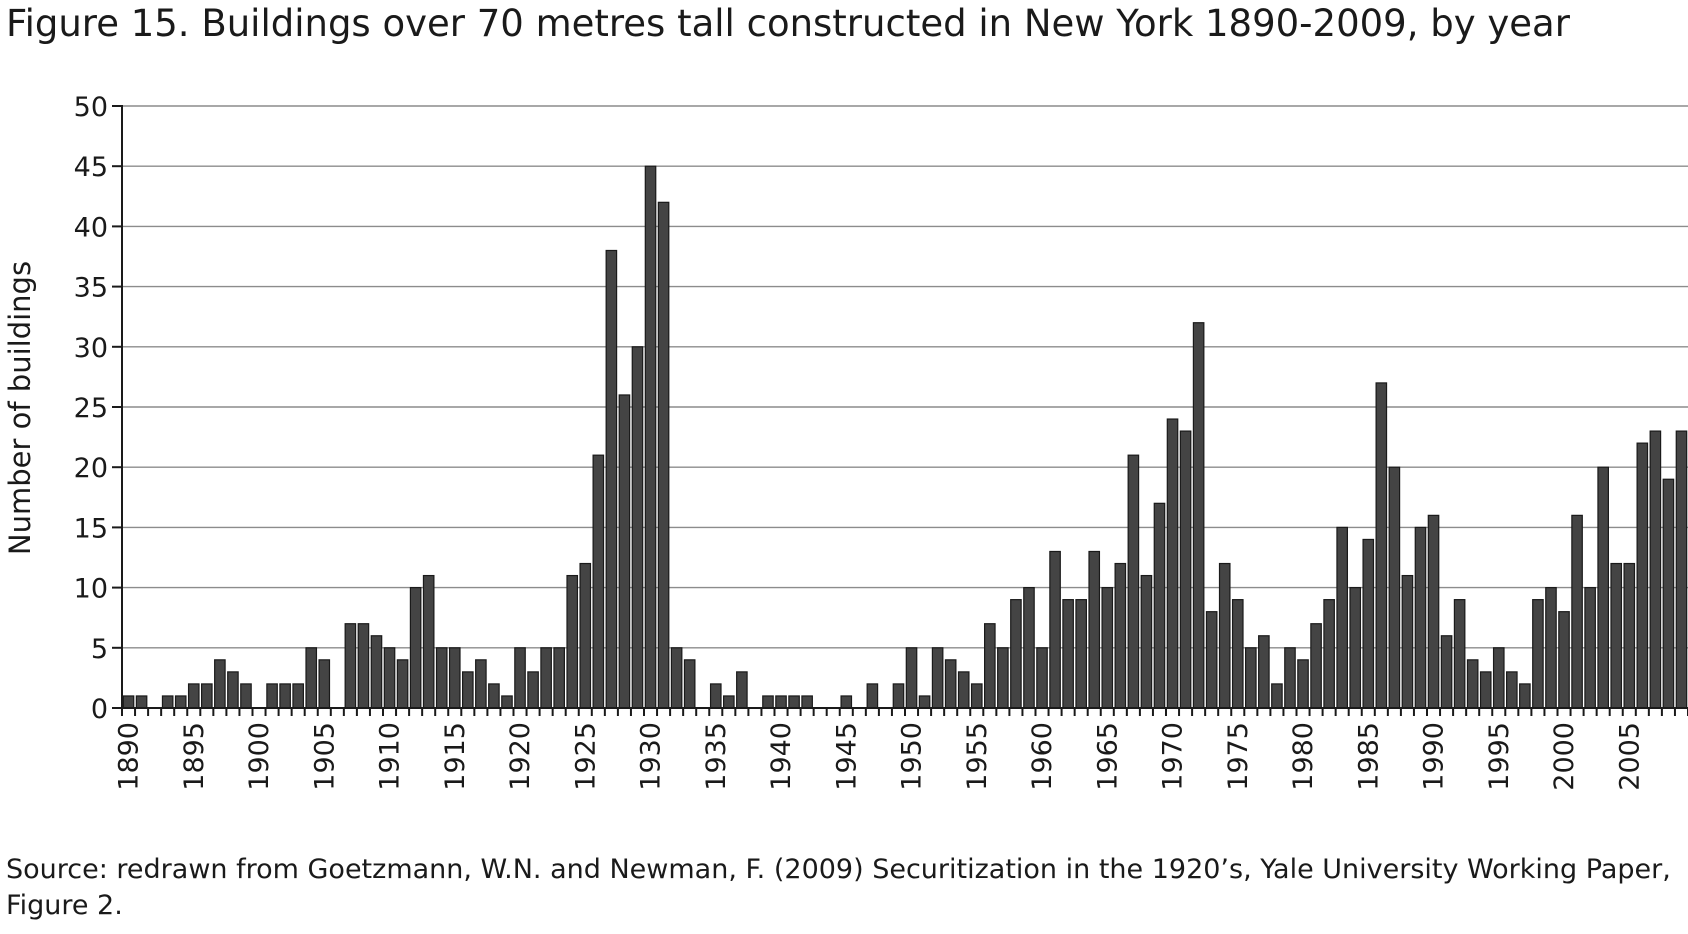 Image resolution: width=1688 pixels, height=934 pixels. What do you see at coordinates (1016, 654) in the screenshot?
I see `bar-1958` at bounding box center [1016, 654].